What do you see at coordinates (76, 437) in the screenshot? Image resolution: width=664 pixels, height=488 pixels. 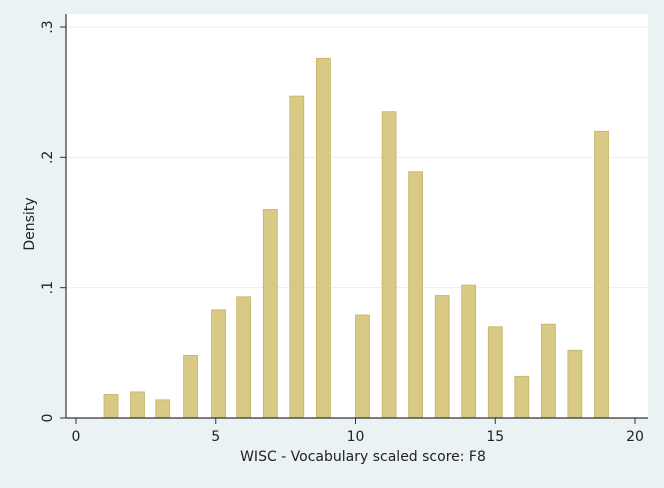 I see `x-tick-label: 0` at bounding box center [76, 437].